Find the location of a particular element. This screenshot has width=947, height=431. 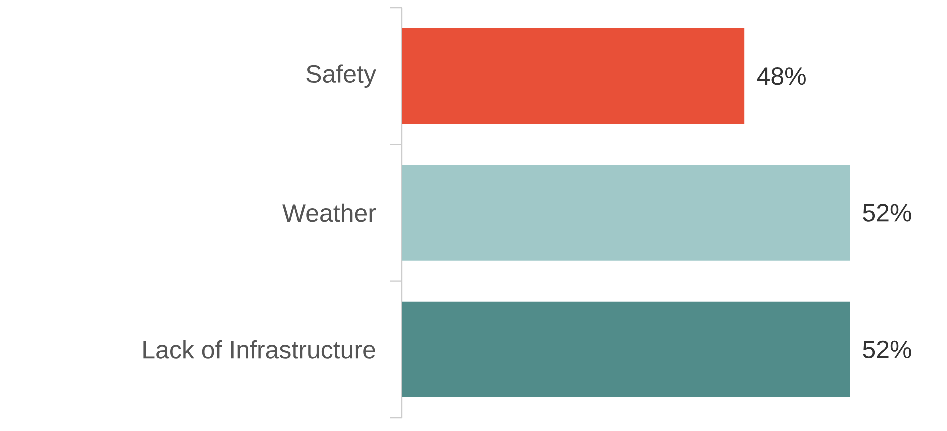

data-label: 48% is located at coordinates (781, 76).